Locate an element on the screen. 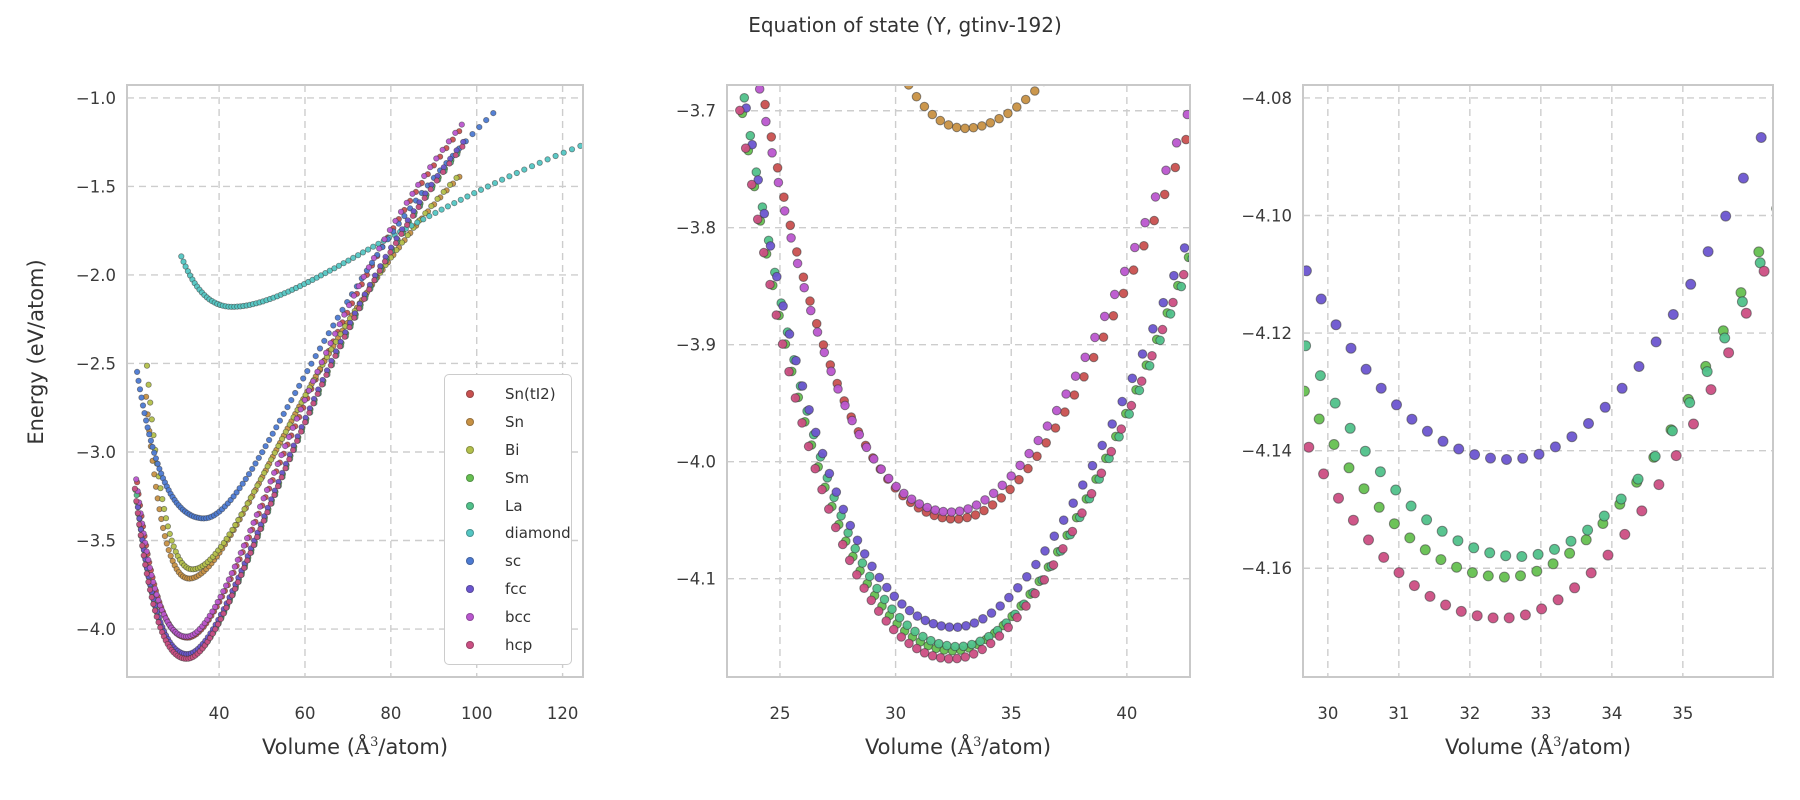 Image resolution: width=1800 pixels, height=800 pixels. legend-item-la: La is located at coordinates (508, 506).